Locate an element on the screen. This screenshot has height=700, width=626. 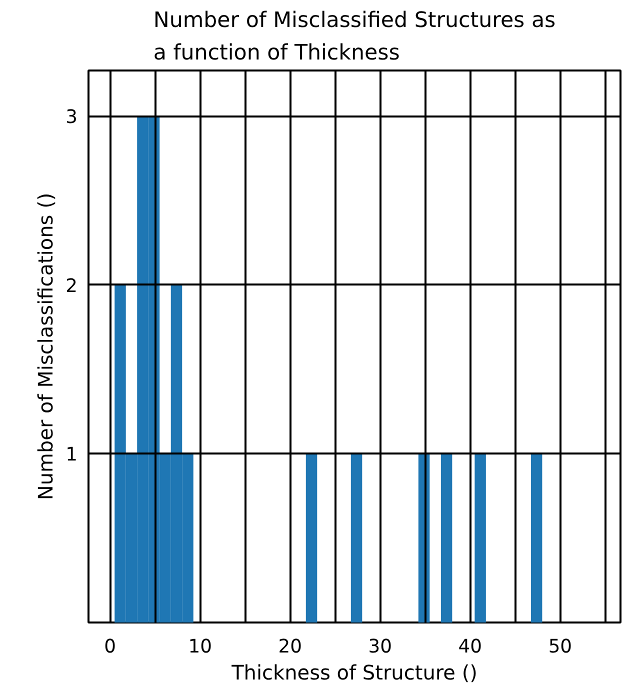
x-tick-label: 40 is located at coordinates (470, 647).